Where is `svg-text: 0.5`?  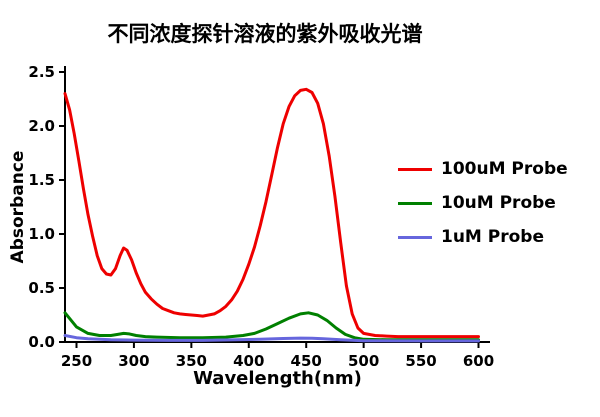
svg-text: 0.5 is located at coordinates (41, 288).